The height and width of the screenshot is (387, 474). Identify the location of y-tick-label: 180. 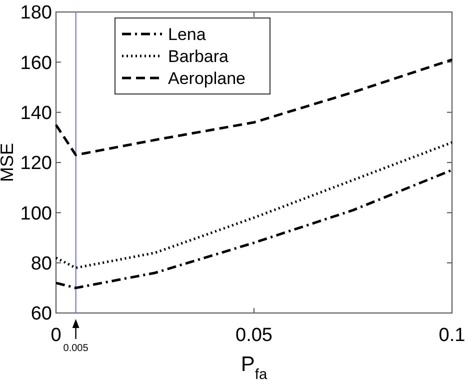
(36, 13).